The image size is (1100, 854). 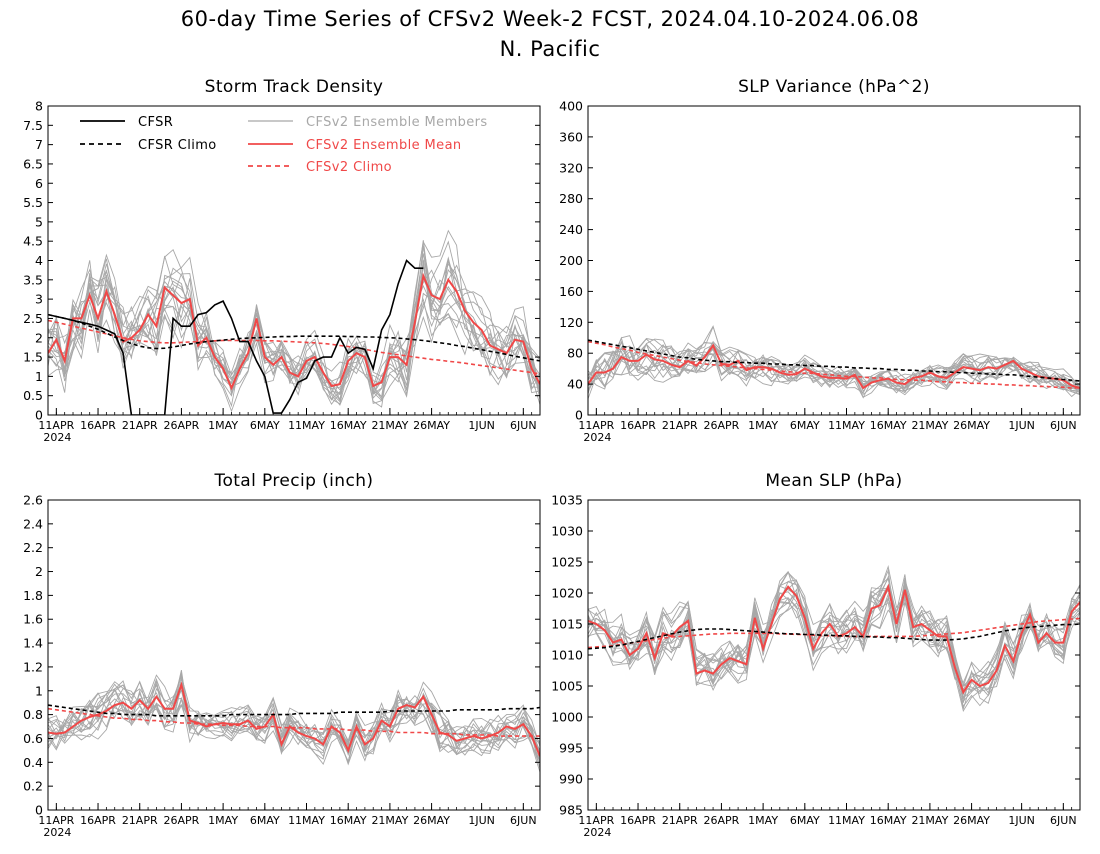 I want to click on y-tick-label: 1000, so click(x=567, y=717).